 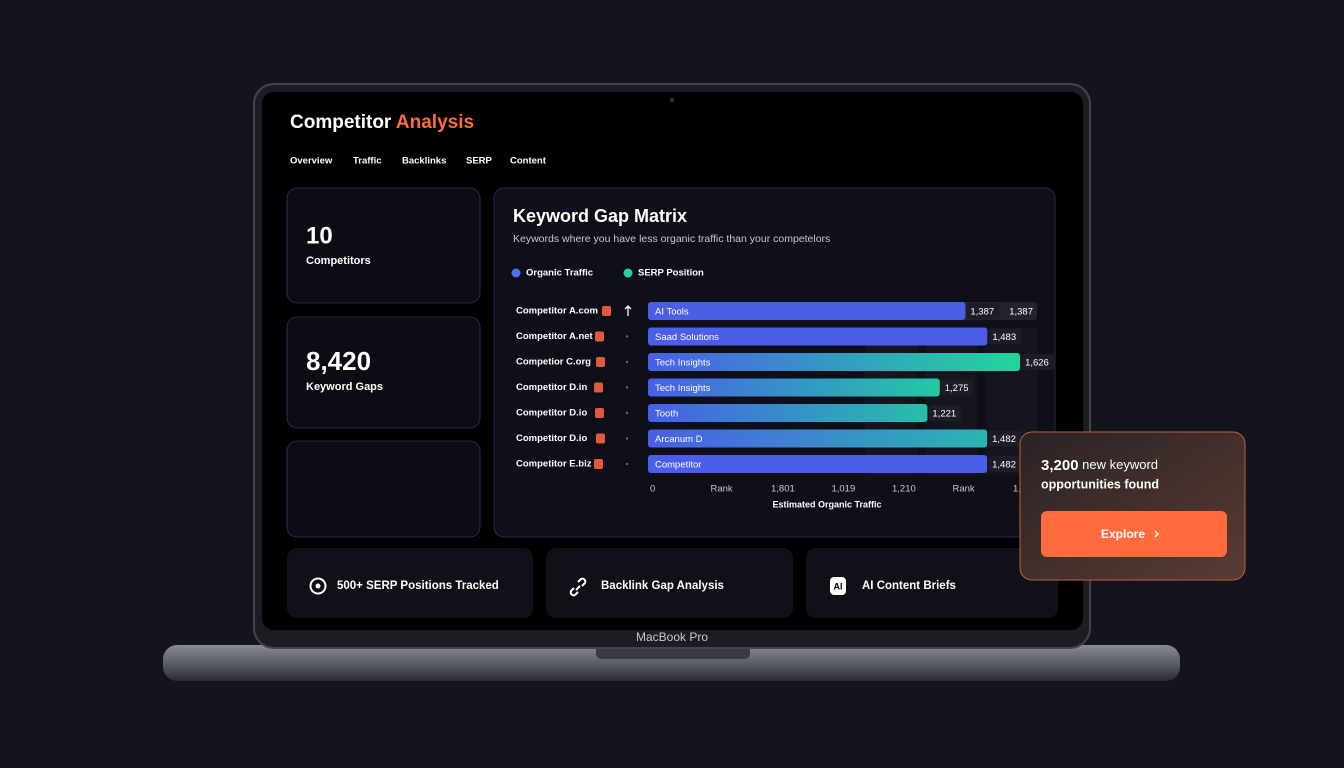 What do you see at coordinates (662, 586) in the screenshot?
I see `feature-text: Backlink Gap Analysis` at bounding box center [662, 586].